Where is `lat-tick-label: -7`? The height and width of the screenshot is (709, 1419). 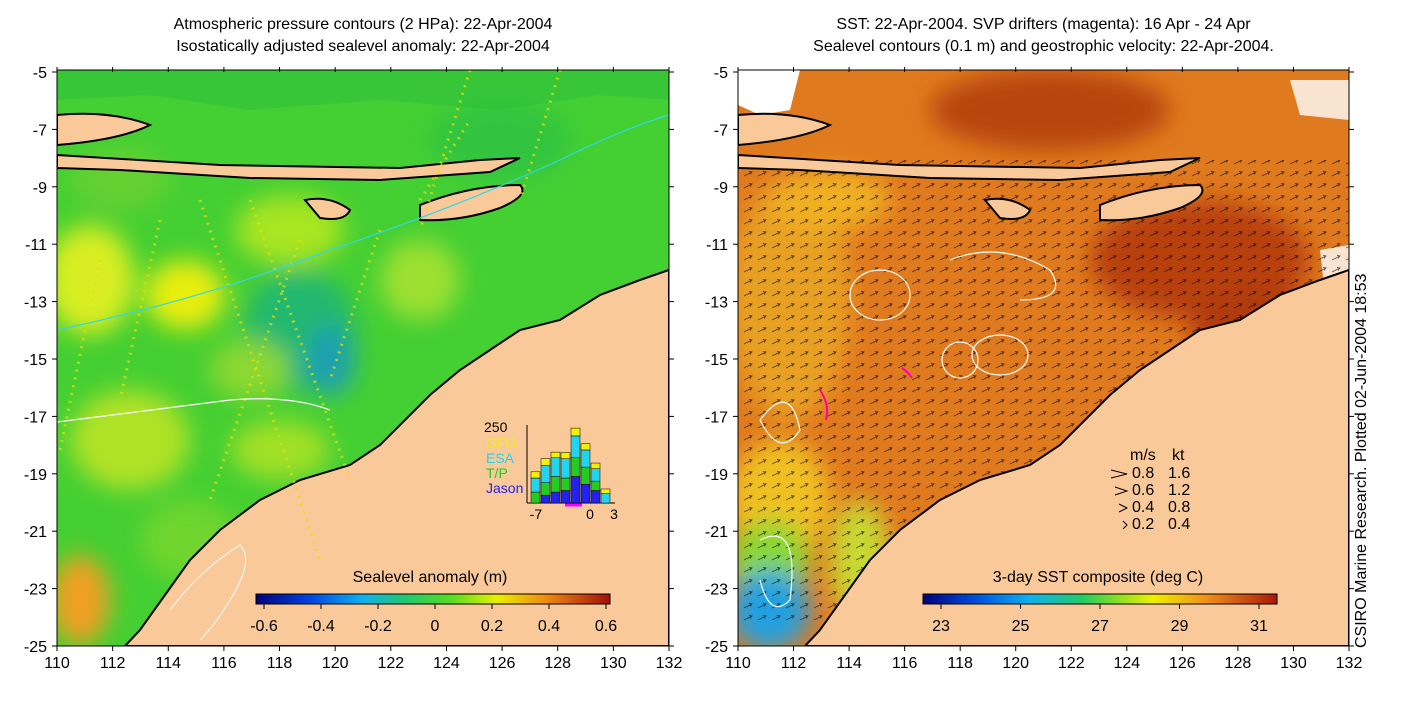 lat-tick-label: -7 is located at coordinates (721, 130).